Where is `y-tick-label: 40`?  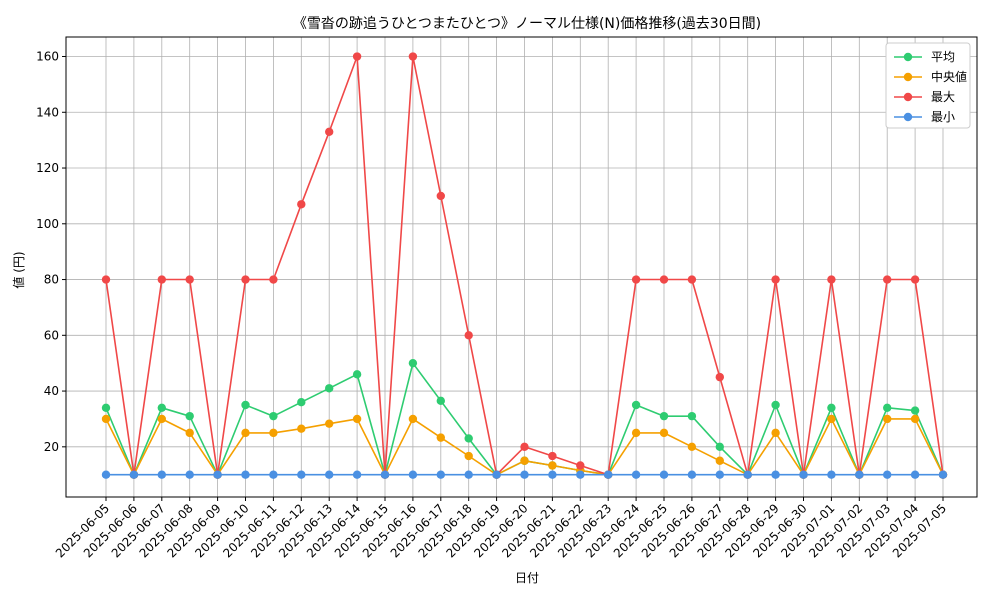
y-tick-label: 40 is located at coordinates (51, 391).